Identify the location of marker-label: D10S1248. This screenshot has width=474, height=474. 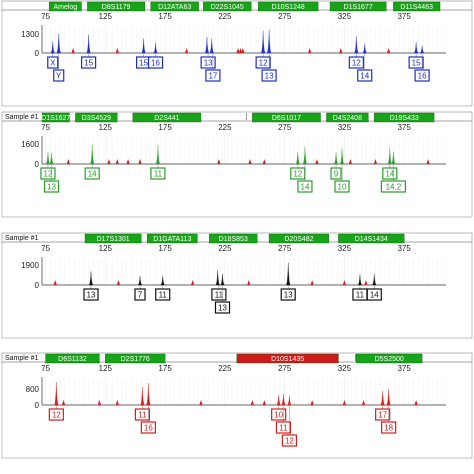
(288, 7).